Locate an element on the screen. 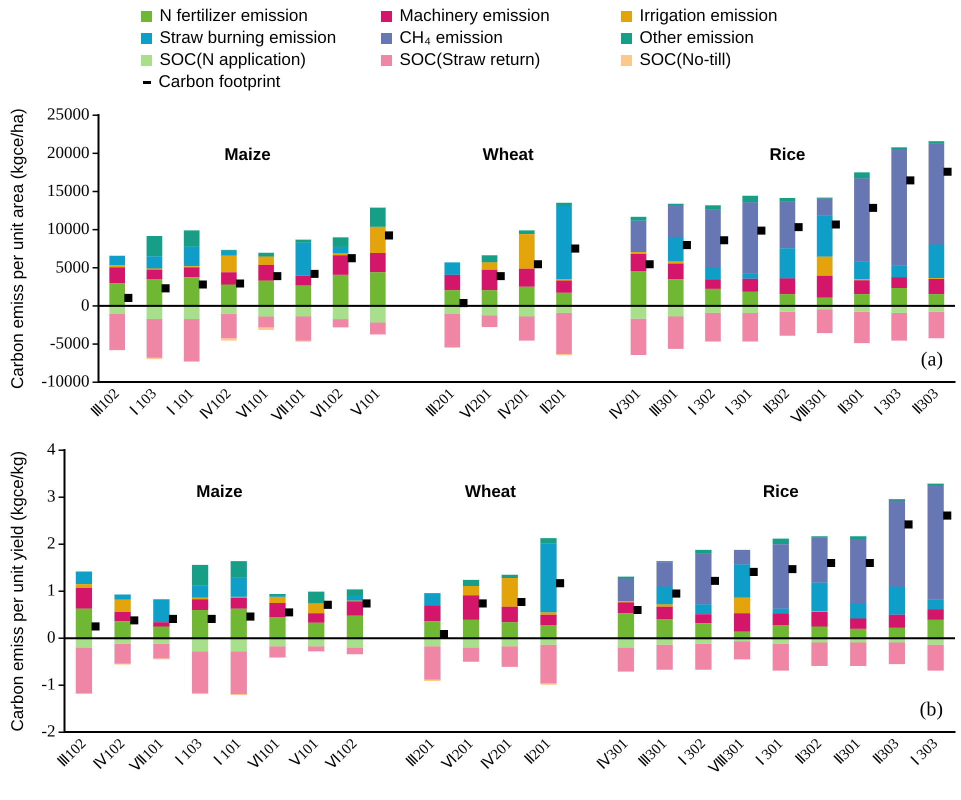 This screenshot has height=800, width=961. y-tick-label: 4 is located at coordinates (51, 449).